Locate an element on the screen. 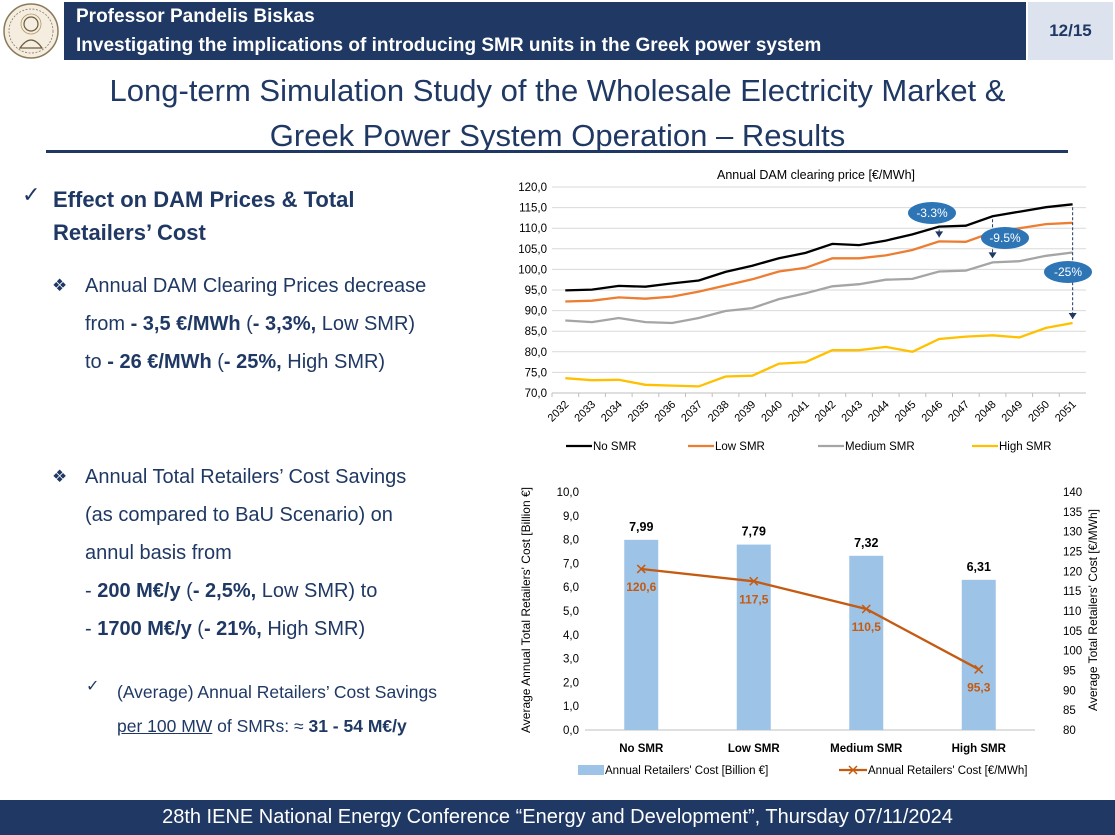  y2-tick-label: 135 is located at coordinates (1072, 513).